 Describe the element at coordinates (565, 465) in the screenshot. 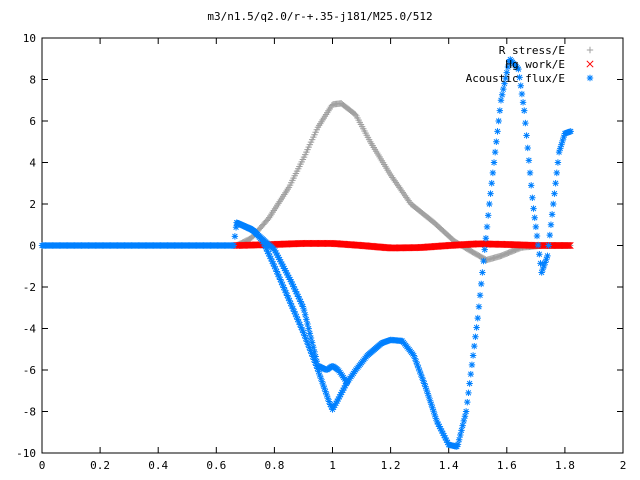

I see `x-tick-label: 1.8` at that location.